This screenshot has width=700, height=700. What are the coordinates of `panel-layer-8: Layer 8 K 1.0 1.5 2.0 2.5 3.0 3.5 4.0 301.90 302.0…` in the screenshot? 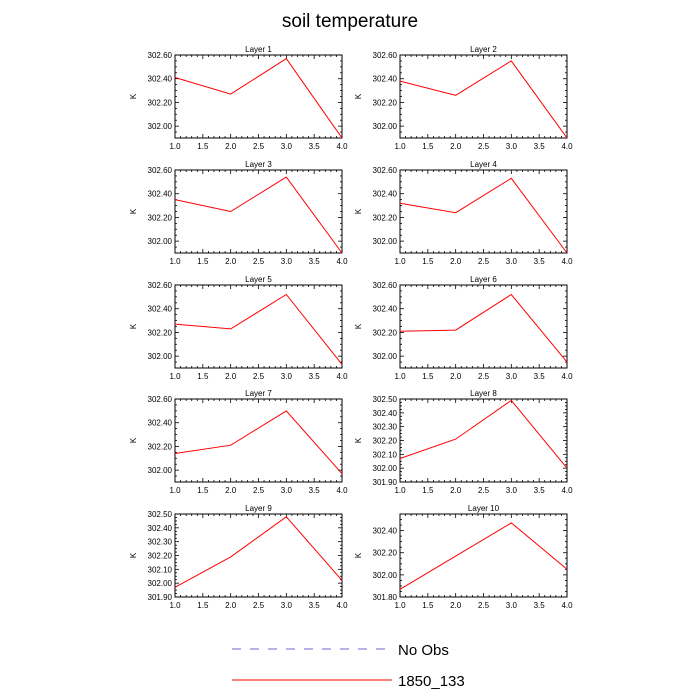 It's located at (463, 442).